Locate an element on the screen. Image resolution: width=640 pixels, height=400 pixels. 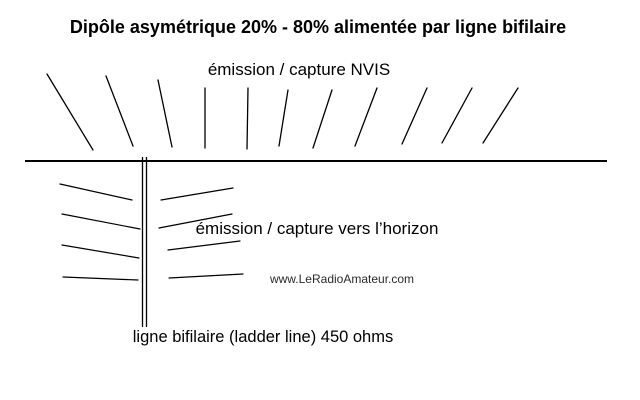
horizon-ray-group-right is located at coordinates (201, 233).